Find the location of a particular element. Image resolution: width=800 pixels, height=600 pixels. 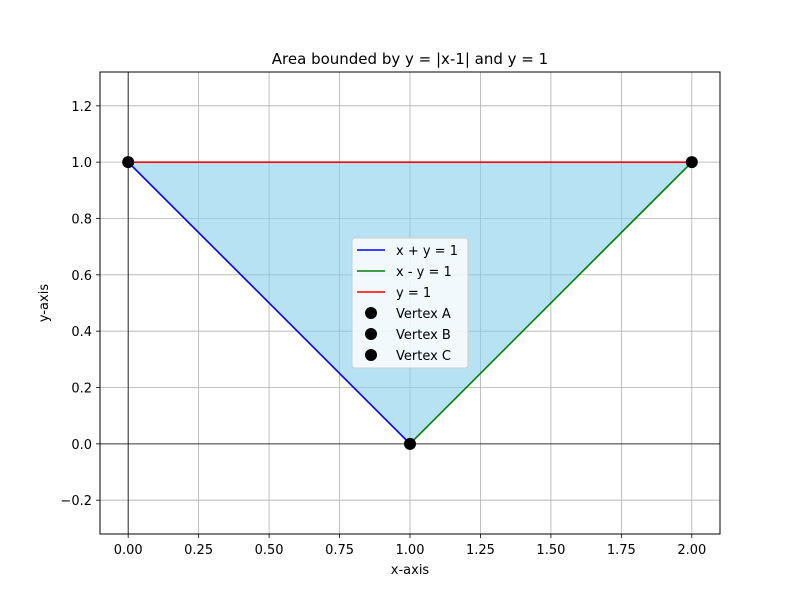

legend-label-4: Vertex B is located at coordinates (423, 335).